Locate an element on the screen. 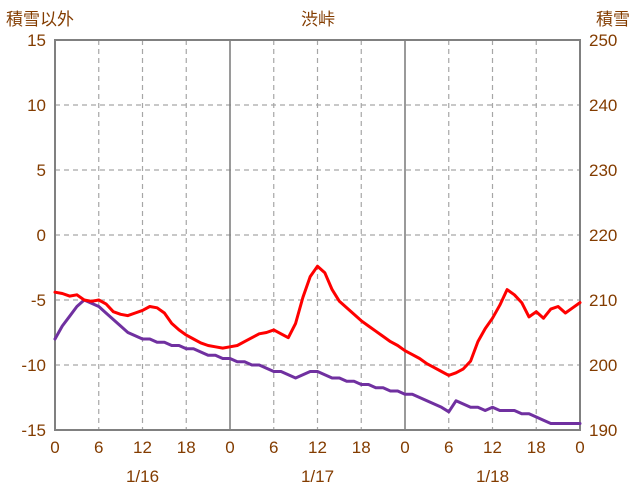  svg-text: 240 is located at coordinates (603, 105).